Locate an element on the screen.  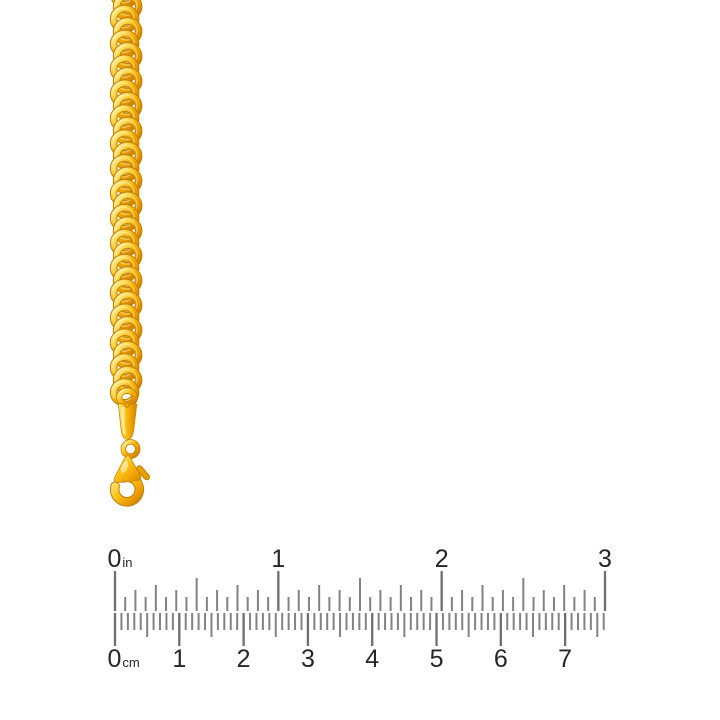
gold-chain is located at coordinates (126, 203).